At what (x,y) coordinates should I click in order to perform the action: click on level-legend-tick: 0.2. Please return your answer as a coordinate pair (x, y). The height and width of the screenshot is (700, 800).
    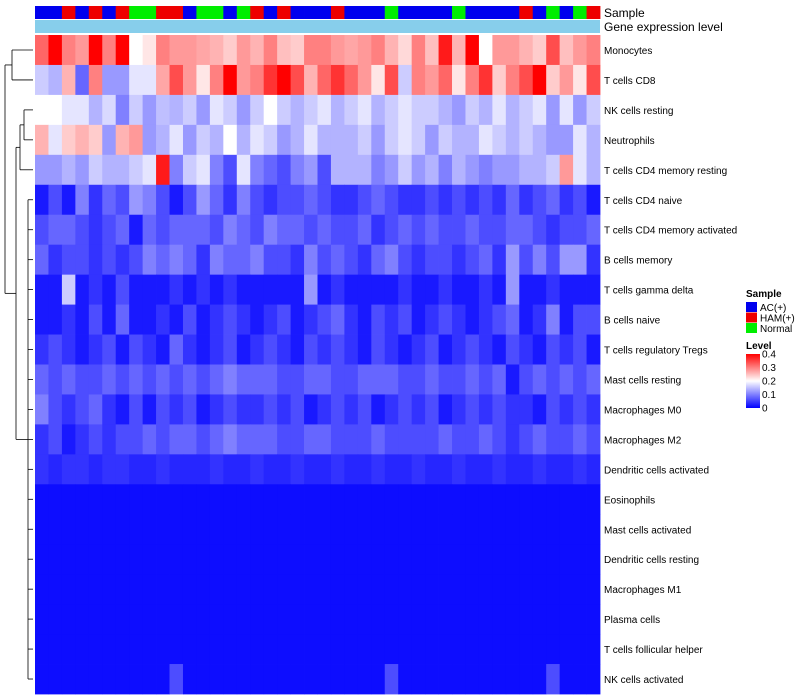
    Looking at the image, I should click on (769, 382).